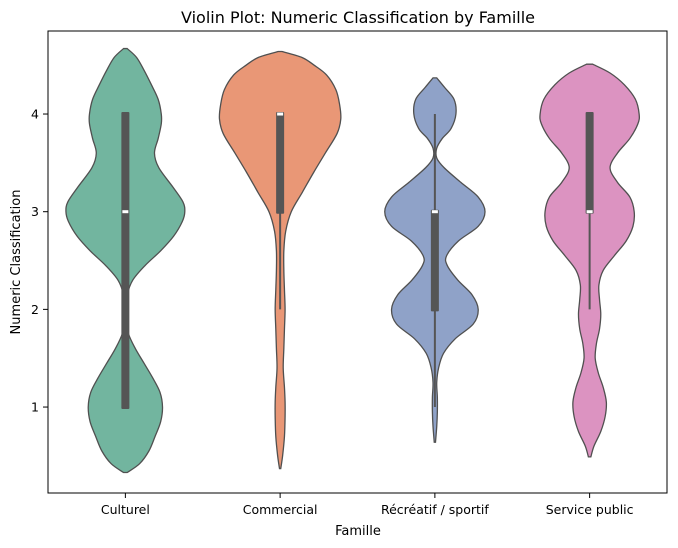  Describe the element at coordinates (35, 114) in the screenshot. I see `y-tick-label: 4` at that location.